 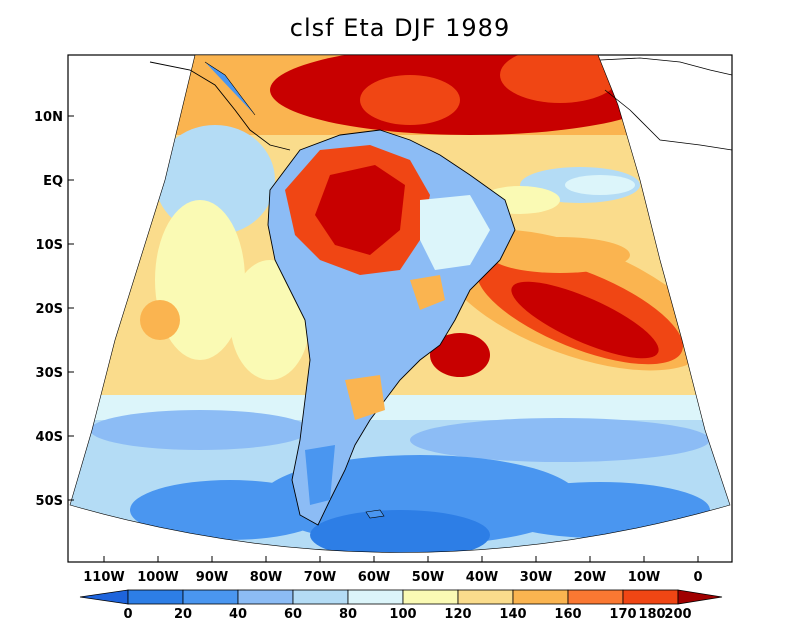 I want to click on lon-label: 70W, so click(x=320, y=577).